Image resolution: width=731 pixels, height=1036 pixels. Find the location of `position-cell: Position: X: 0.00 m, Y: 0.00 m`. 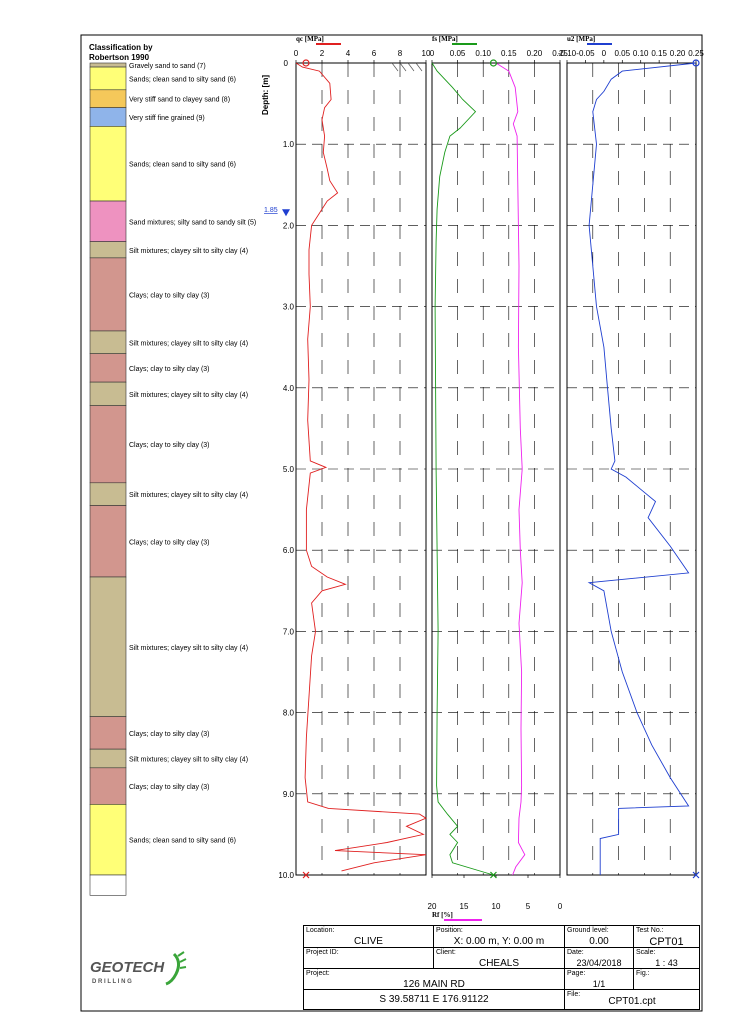

position-cell: Position: X: 0.00 m, Y: 0.00 m is located at coordinates (499, 937).